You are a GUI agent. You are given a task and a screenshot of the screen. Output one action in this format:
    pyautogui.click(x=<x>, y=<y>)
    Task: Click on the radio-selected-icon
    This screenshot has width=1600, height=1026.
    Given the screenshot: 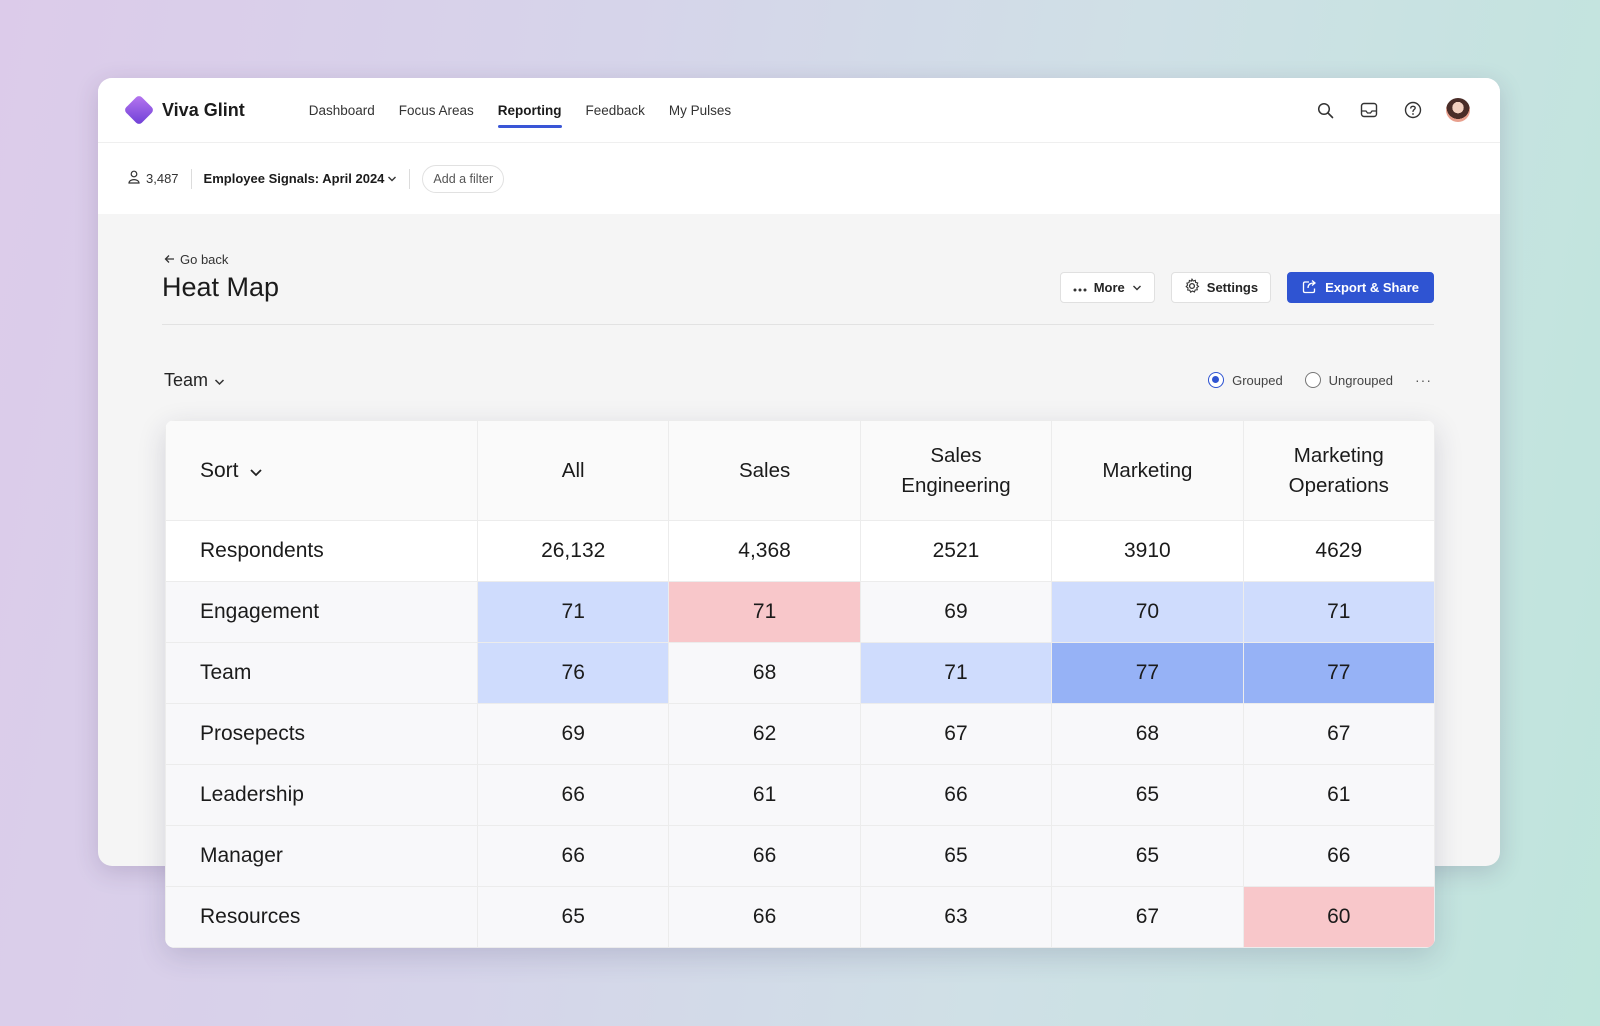 What is the action you would take?
    pyautogui.click(x=1216, y=380)
    